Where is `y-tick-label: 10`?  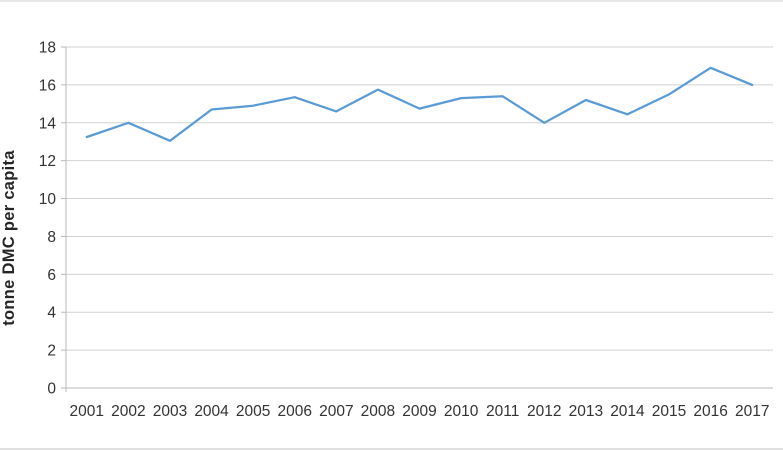
y-tick-label: 10 is located at coordinates (48, 199).